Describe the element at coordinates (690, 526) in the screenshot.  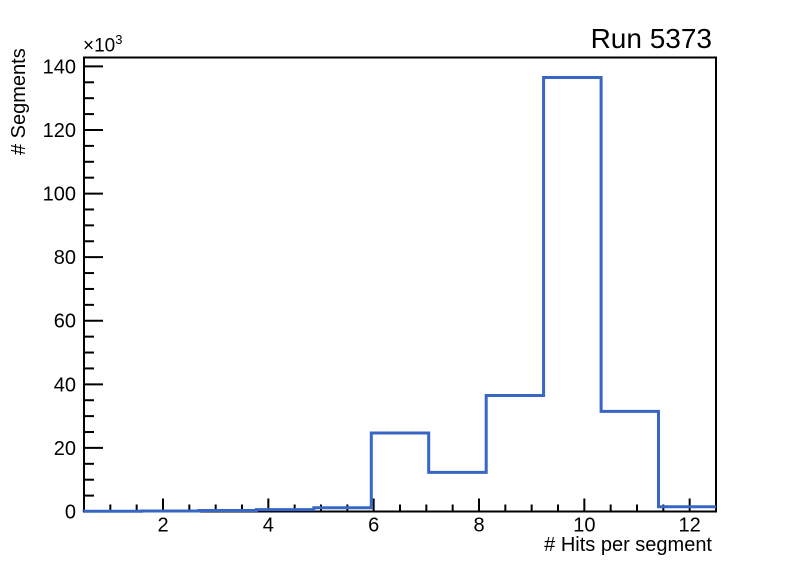
I see `x-tick-label: 12` at that location.